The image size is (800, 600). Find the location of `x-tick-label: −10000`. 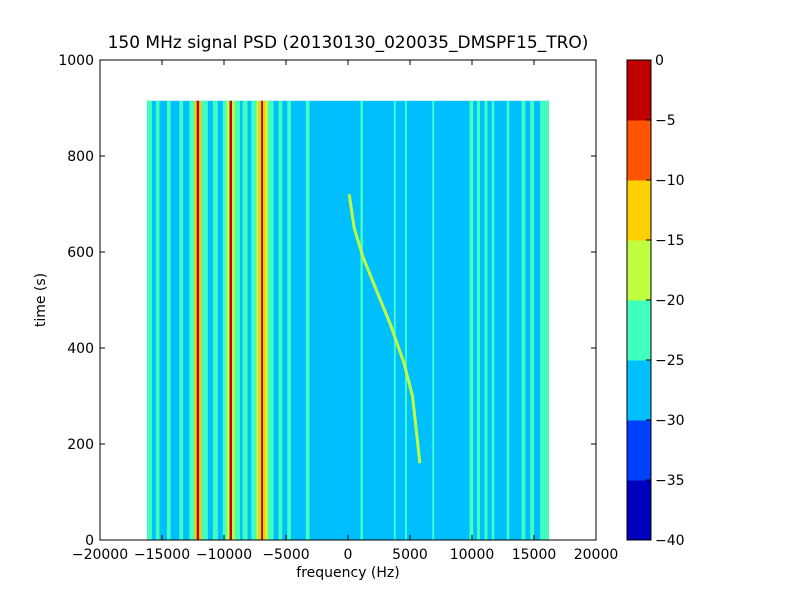

x-tick-label: −10000 is located at coordinates (224, 555).